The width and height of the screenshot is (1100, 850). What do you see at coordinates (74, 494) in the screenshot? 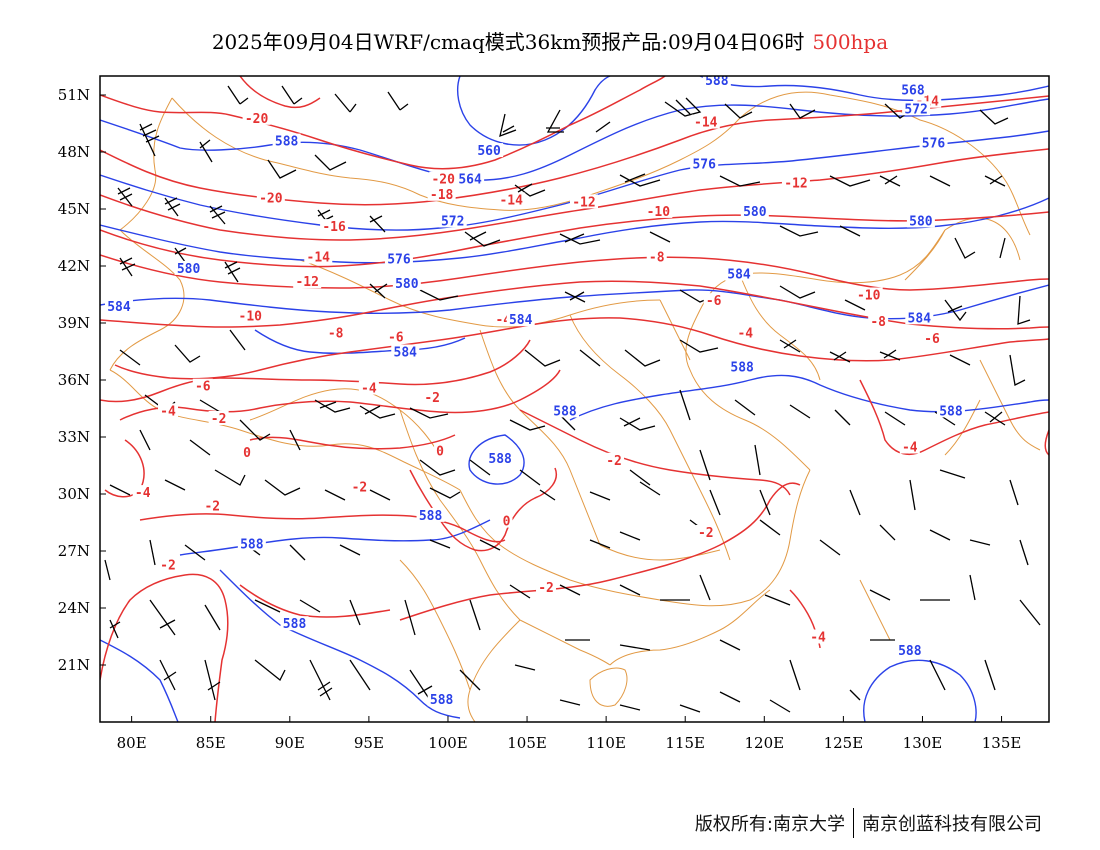
I see `latitude-tick-label: 30N` at bounding box center [74, 494].